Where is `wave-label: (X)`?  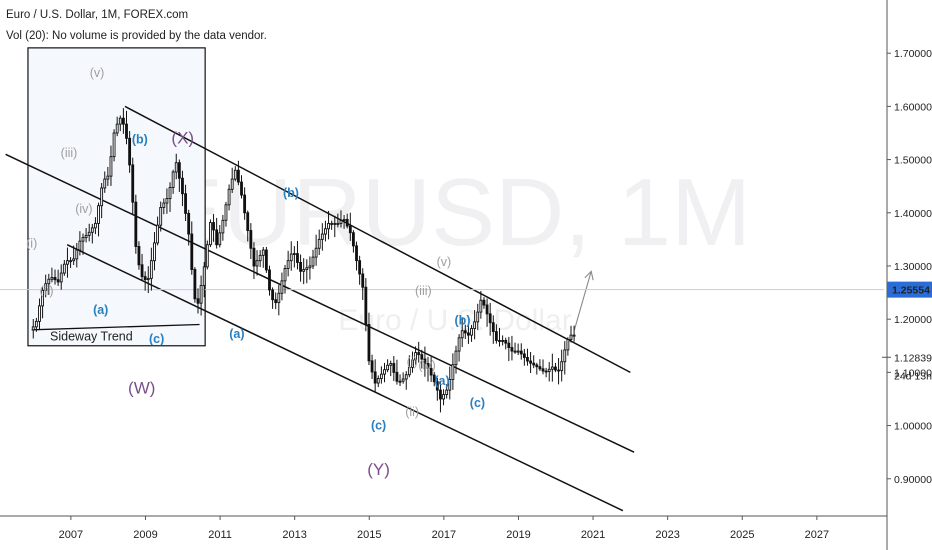 wave-label: (X) is located at coordinates (182, 138).